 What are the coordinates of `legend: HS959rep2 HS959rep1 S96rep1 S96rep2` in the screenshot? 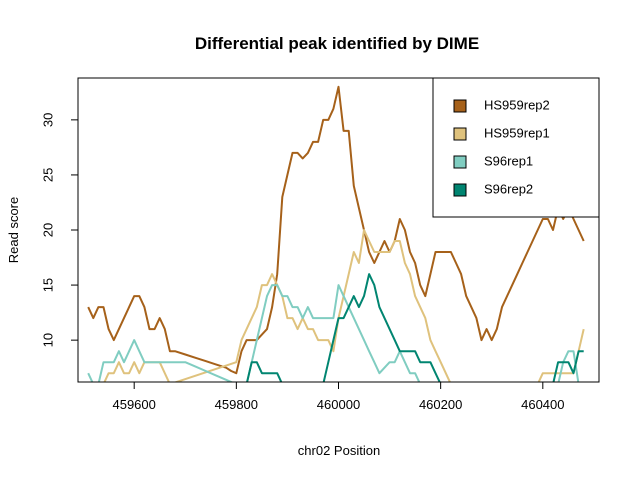 It's located at (516, 147).